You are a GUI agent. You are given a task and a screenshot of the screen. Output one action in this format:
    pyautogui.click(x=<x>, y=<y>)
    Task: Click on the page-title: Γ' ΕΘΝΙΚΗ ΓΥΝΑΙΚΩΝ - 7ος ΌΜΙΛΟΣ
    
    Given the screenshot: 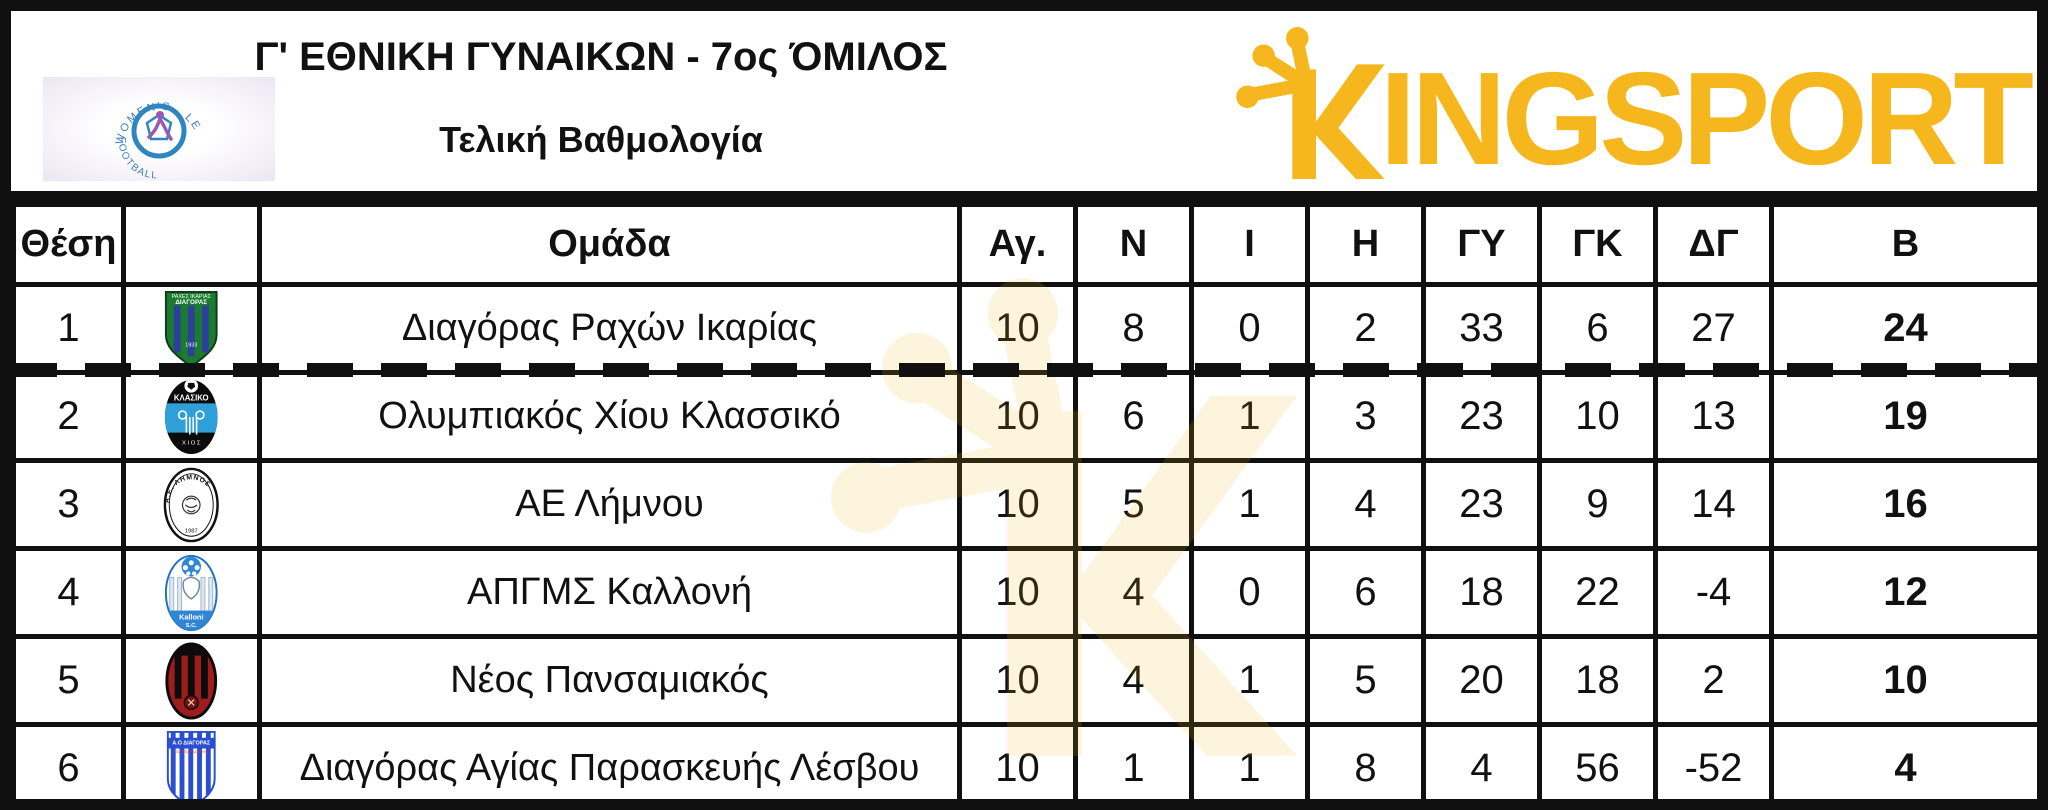 What is the action you would take?
    pyautogui.click(x=601, y=57)
    